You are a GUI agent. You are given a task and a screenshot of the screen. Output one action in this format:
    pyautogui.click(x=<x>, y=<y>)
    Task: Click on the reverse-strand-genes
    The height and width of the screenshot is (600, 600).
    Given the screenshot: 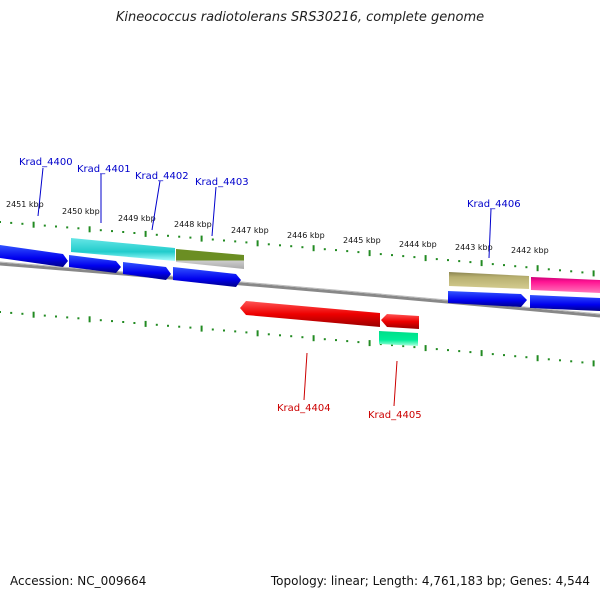 What is the action you would take?
    pyautogui.click(x=329, y=323)
    